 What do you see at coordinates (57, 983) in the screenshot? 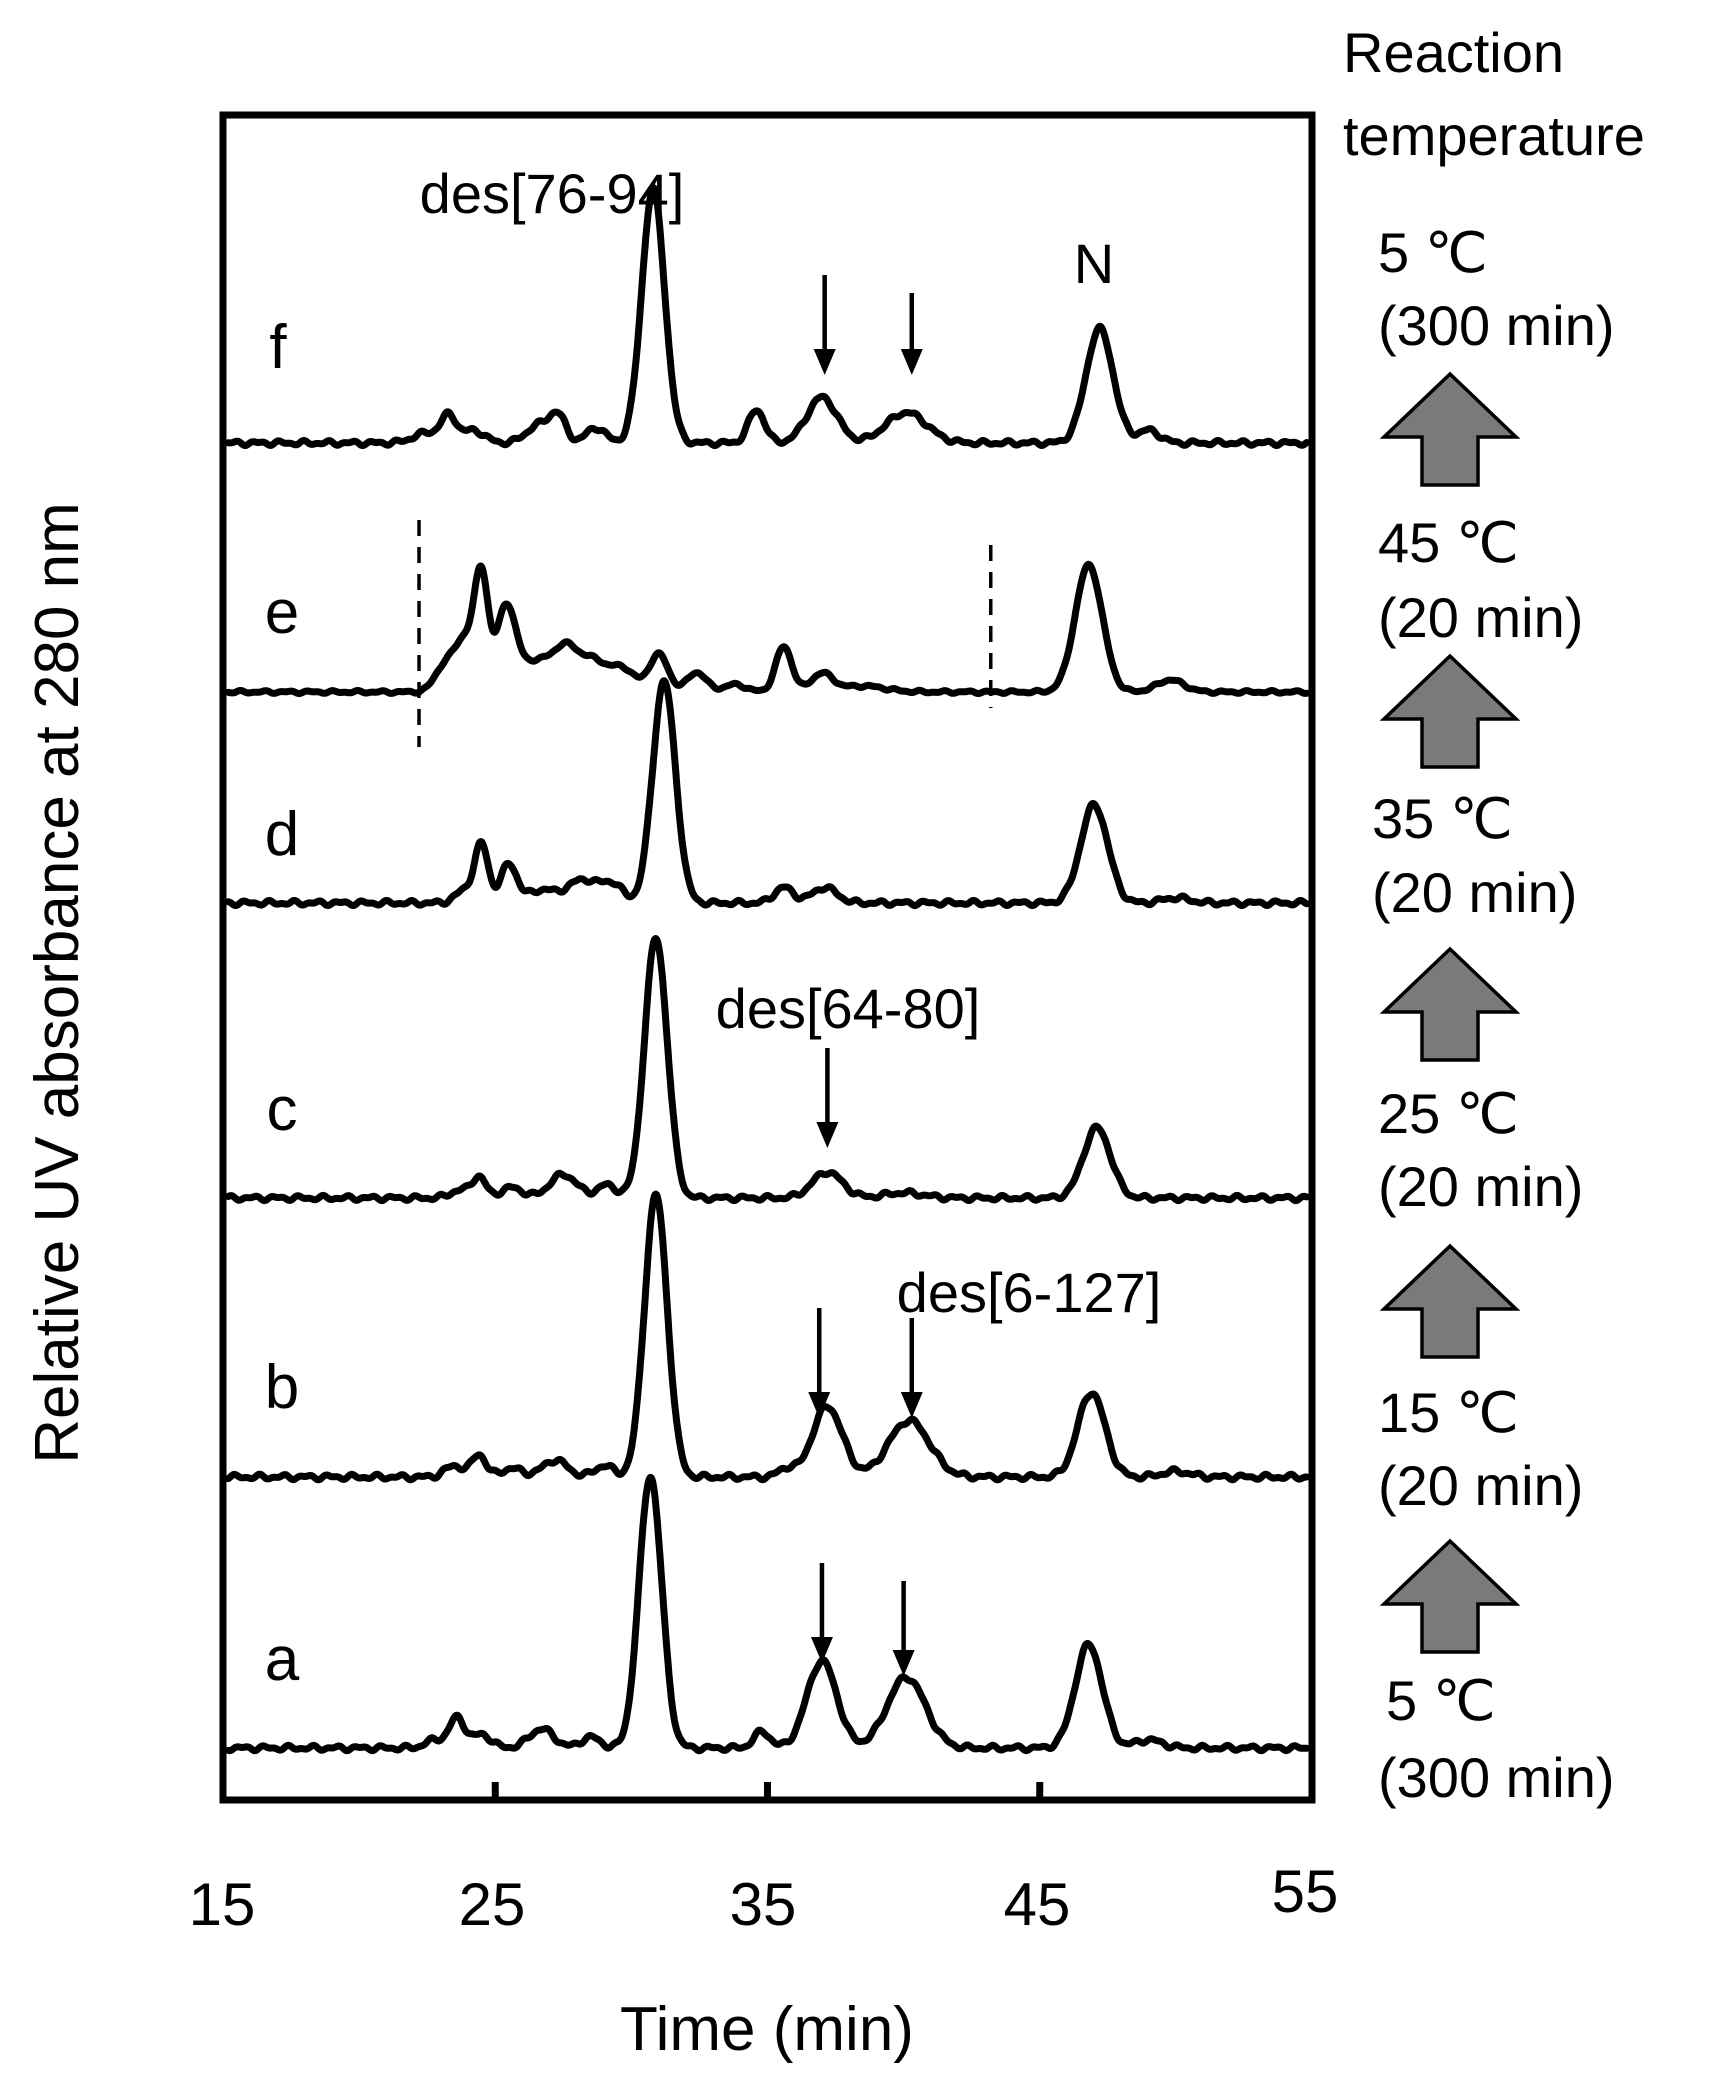
I see `y-axis-label: Relative UV absorbance at 280 nm` at bounding box center [57, 983].